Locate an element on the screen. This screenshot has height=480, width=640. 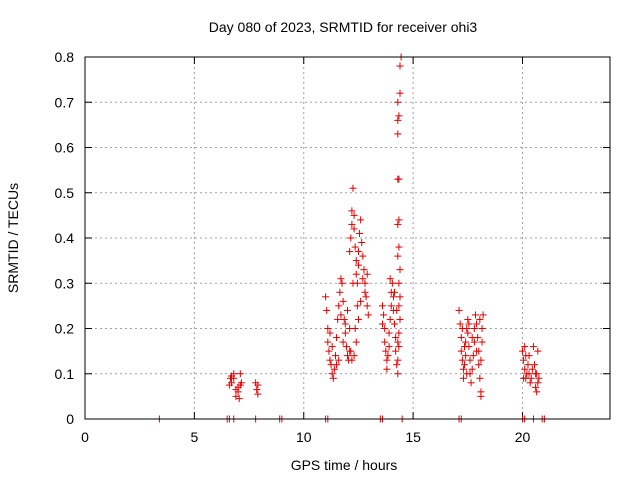
x-tick-label: 10 is located at coordinates (304, 437).